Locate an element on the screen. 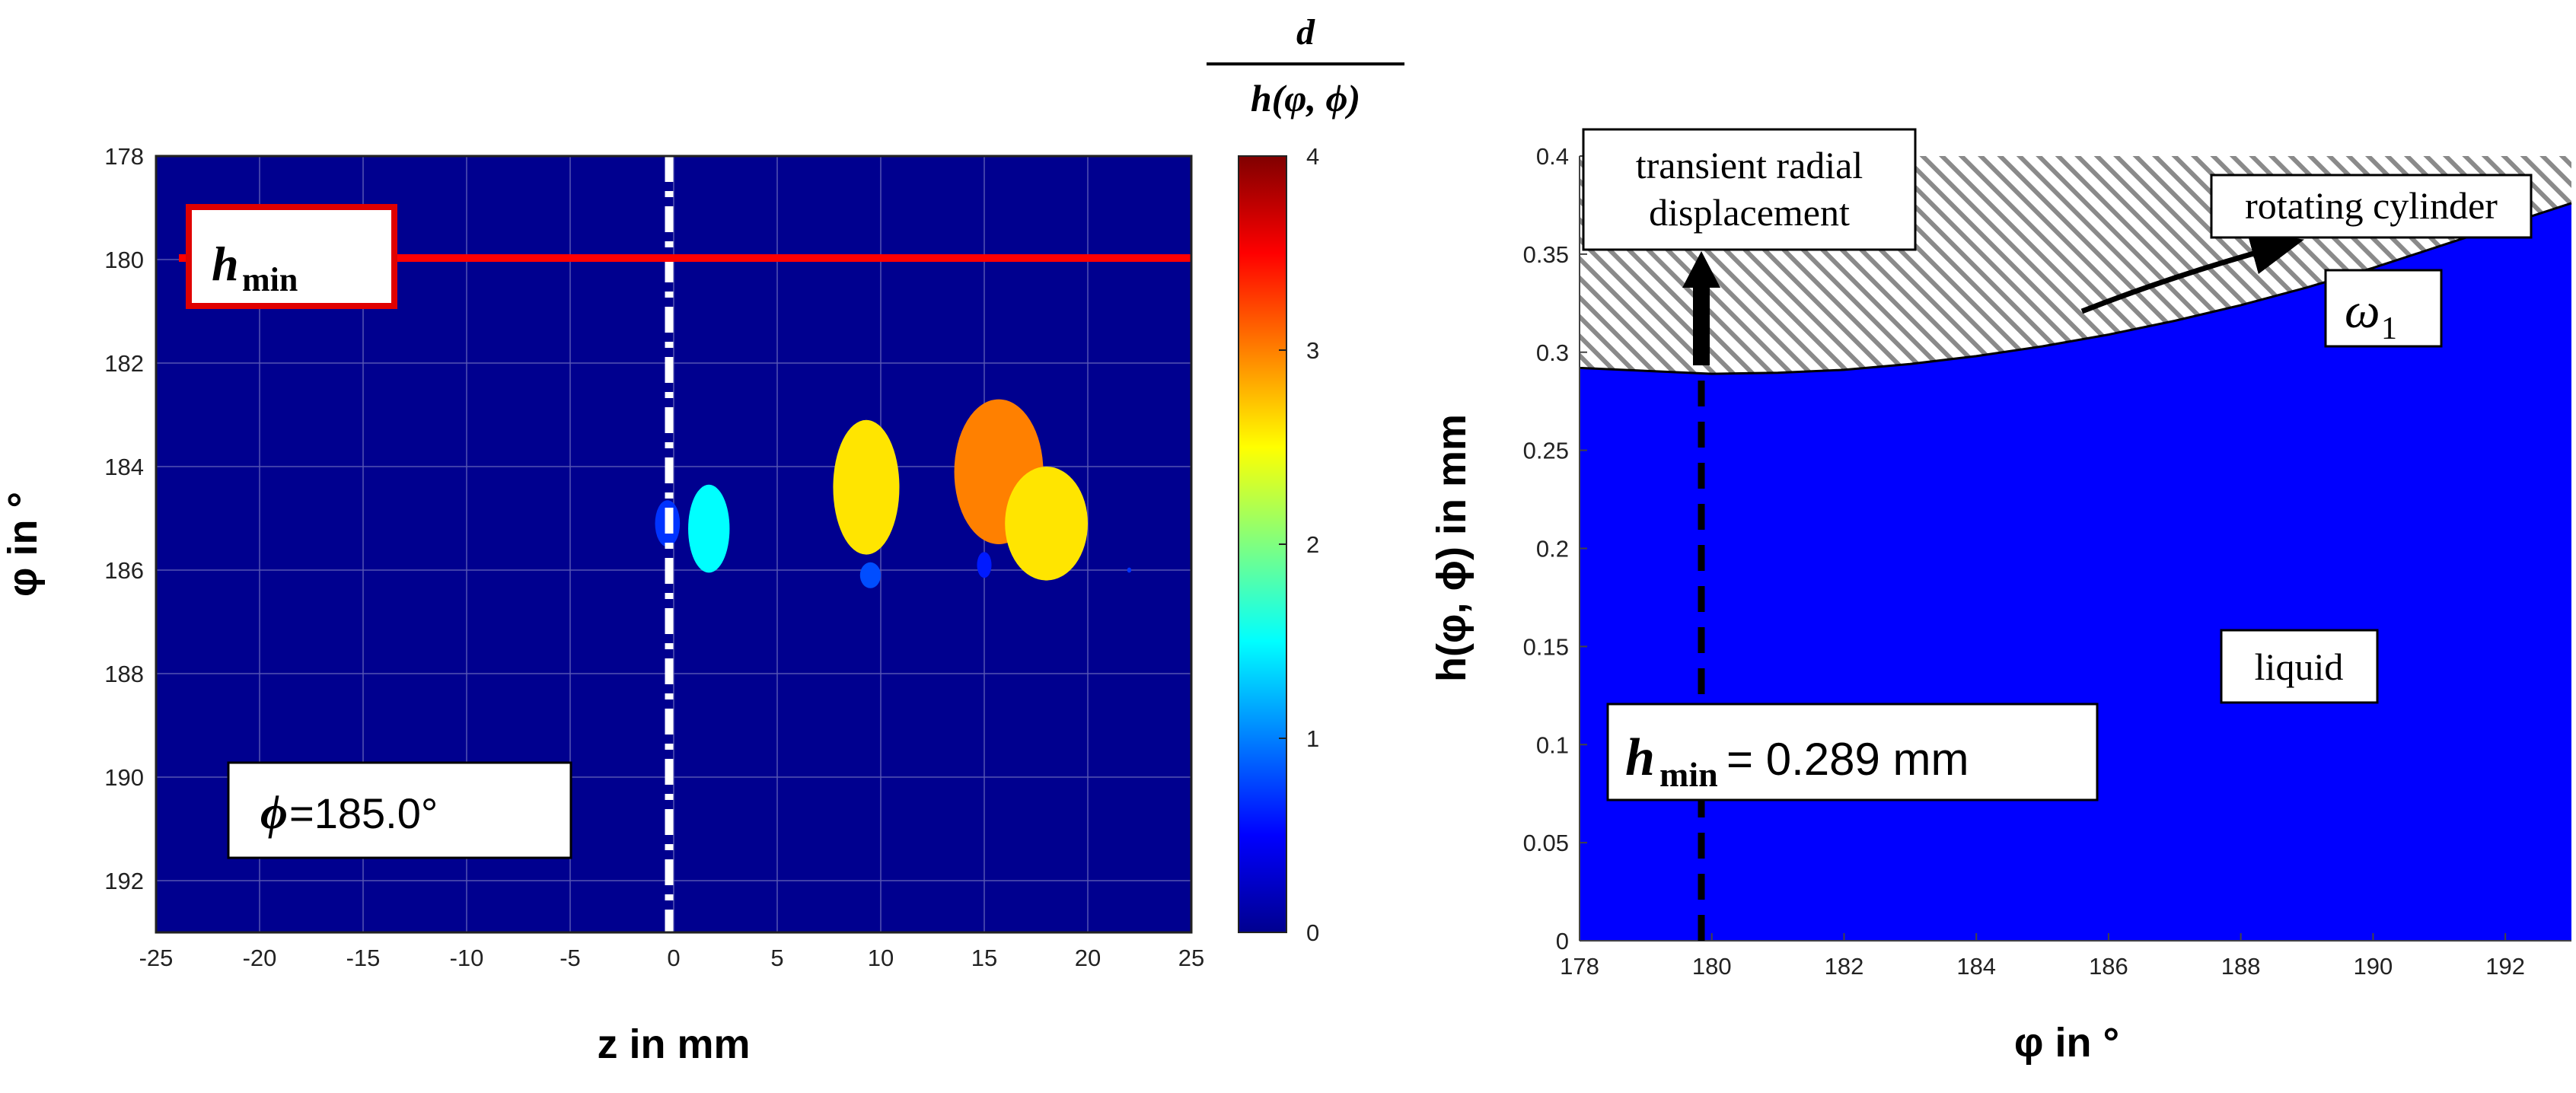 This screenshot has width=2576, height=1093. omega-box is located at coordinates (2383, 308).